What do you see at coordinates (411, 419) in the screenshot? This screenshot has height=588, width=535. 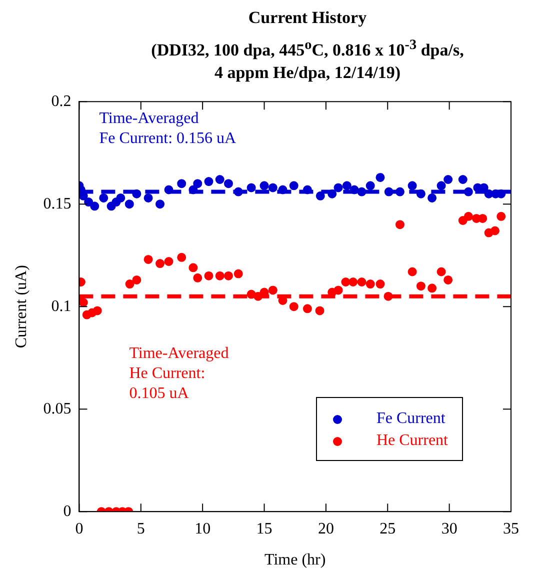 I see `legend-label: Fe Current` at bounding box center [411, 419].